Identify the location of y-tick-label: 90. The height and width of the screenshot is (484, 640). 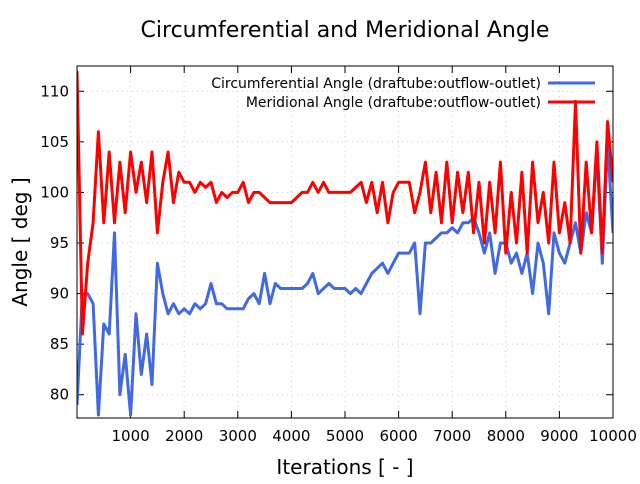
(59, 294).